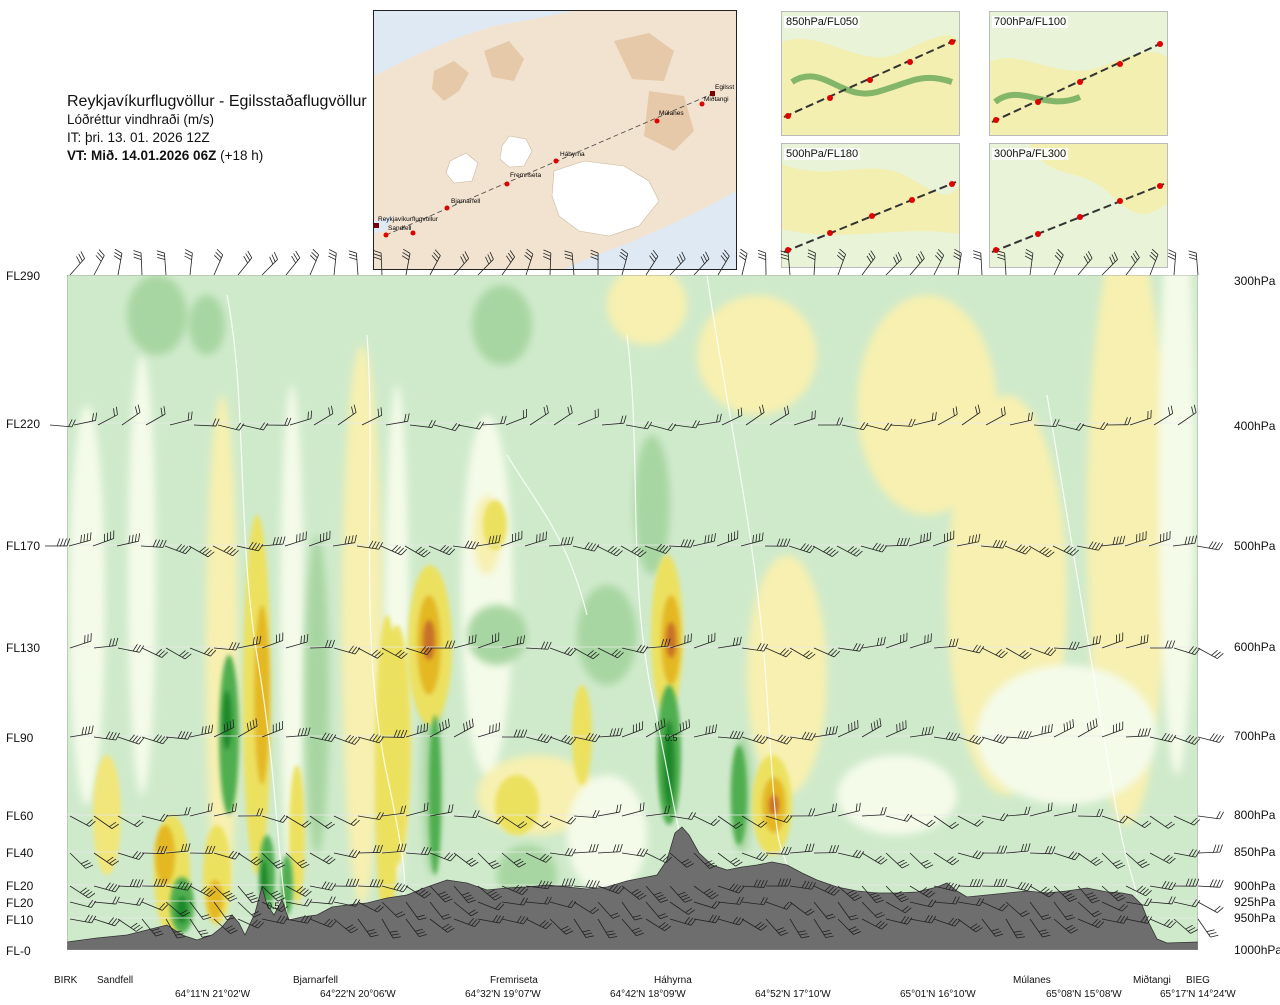  I want to click on map-glacier-hofsjokull, so click(516, 151).